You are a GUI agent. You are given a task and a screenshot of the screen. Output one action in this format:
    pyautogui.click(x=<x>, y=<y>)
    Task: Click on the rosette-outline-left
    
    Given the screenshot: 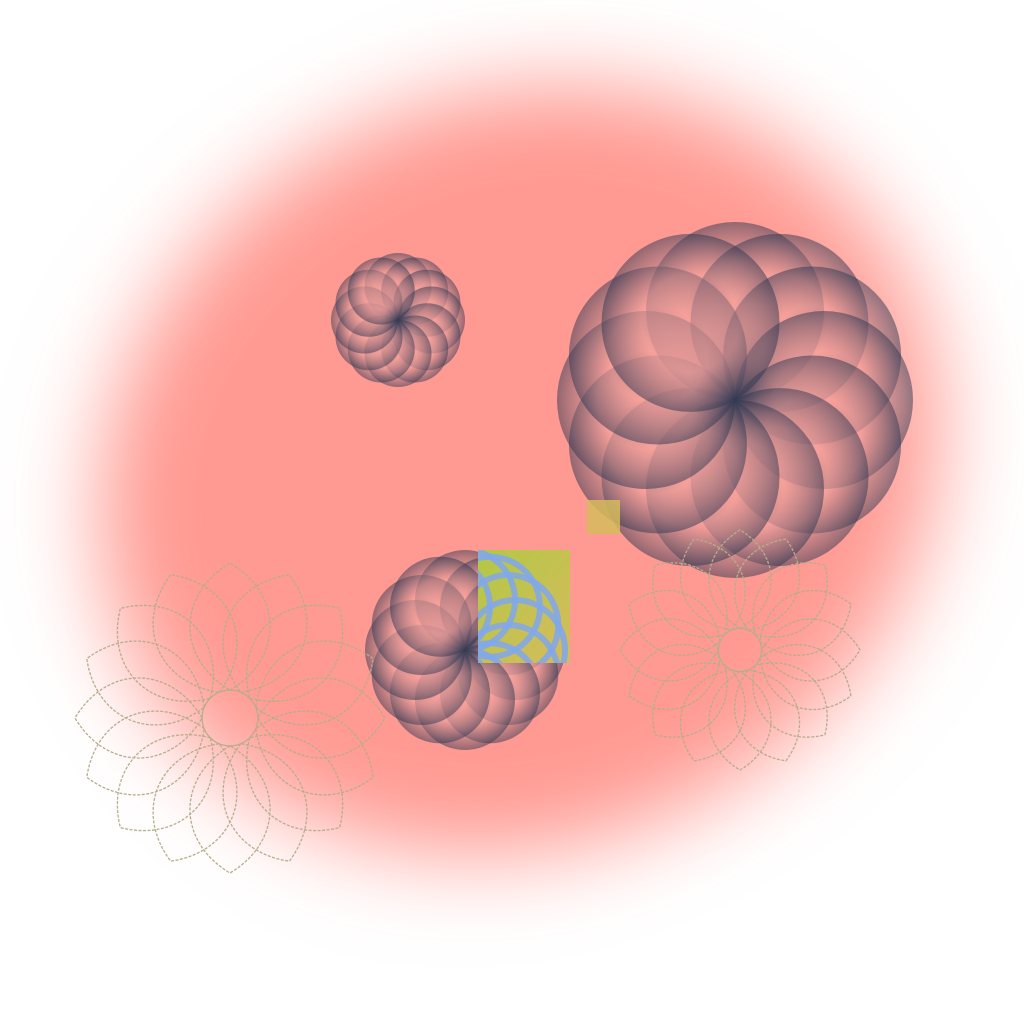 What is the action you would take?
    pyautogui.click(x=230, y=718)
    